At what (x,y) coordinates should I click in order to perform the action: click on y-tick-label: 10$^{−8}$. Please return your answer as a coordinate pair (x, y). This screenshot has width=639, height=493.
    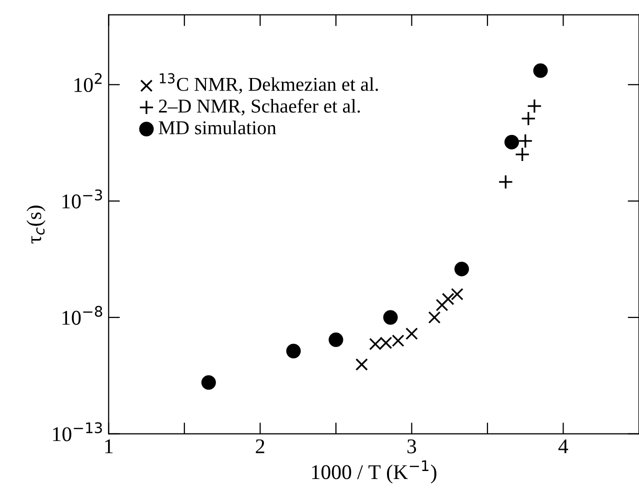
    Looking at the image, I should click on (82, 315).